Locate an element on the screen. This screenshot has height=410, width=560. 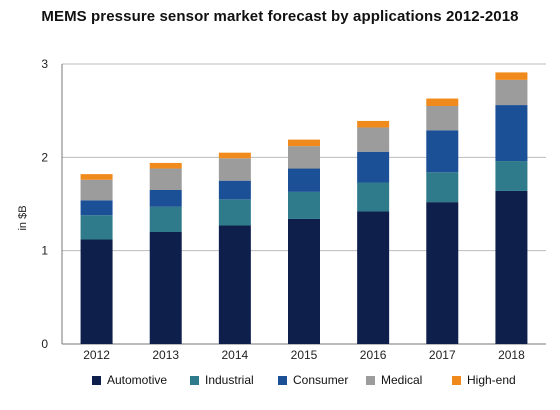
x-tick-label: 2017 is located at coordinates (442, 355).